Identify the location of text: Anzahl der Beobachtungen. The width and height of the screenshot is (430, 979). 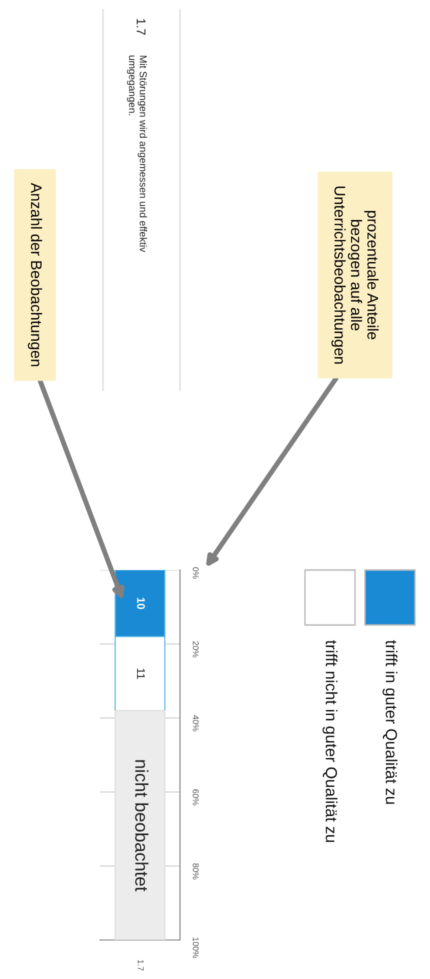
(35, 274).